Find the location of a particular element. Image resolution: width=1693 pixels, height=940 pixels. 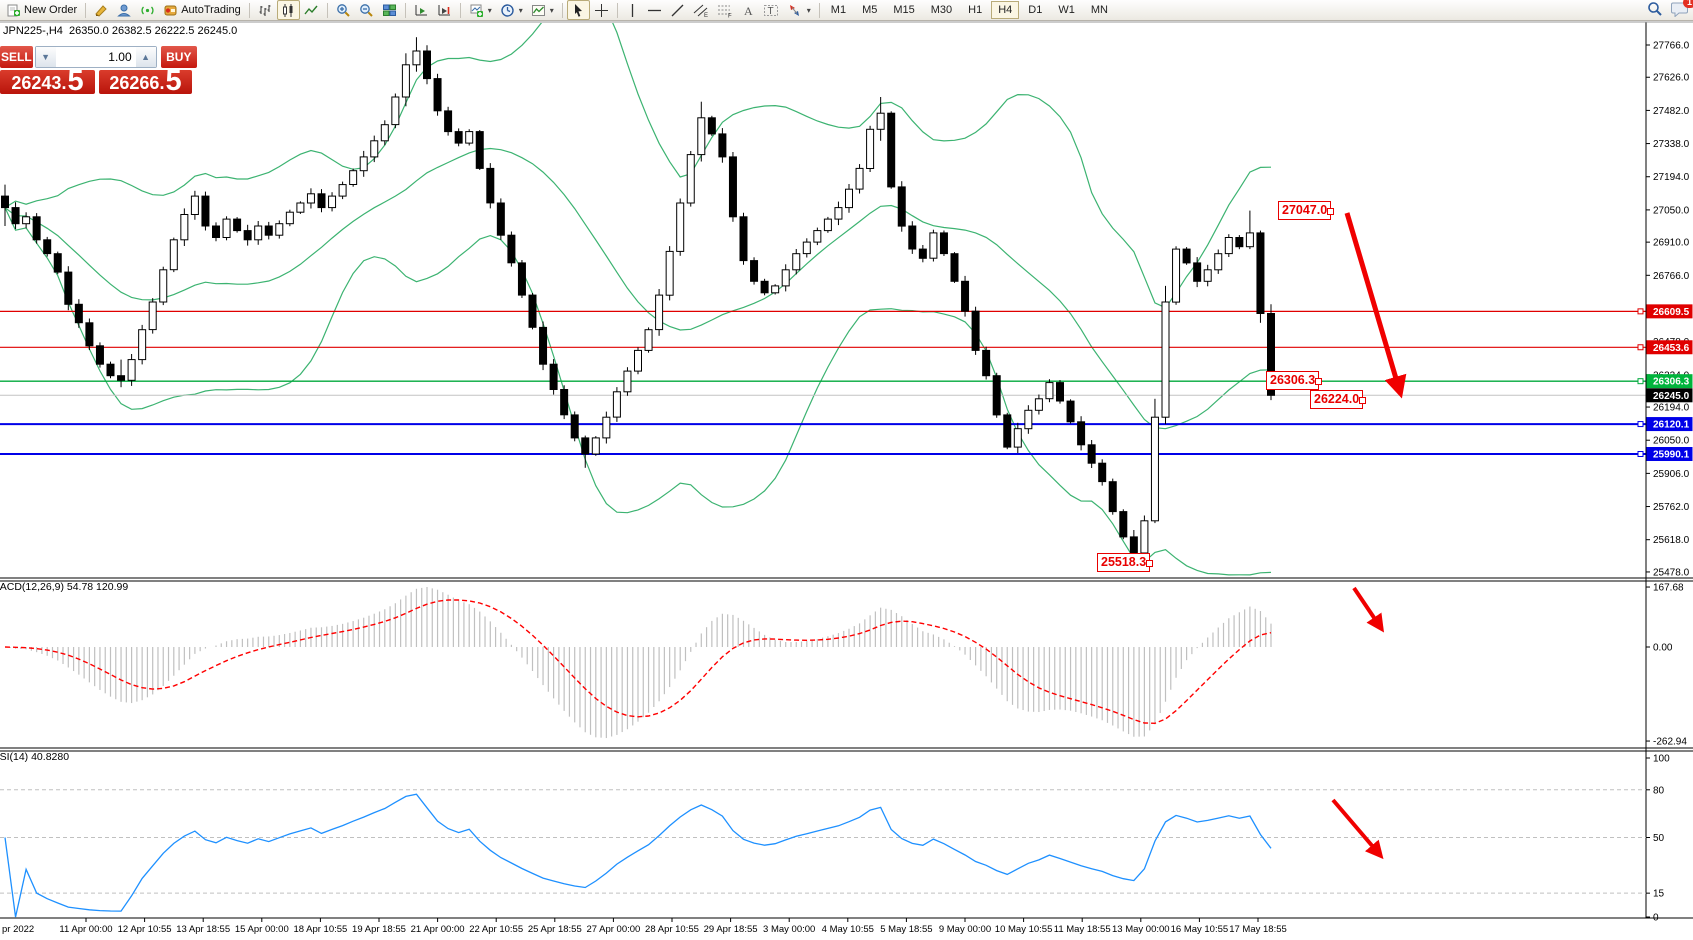

price-axis-tick: 26910.0 is located at coordinates (1671, 243).